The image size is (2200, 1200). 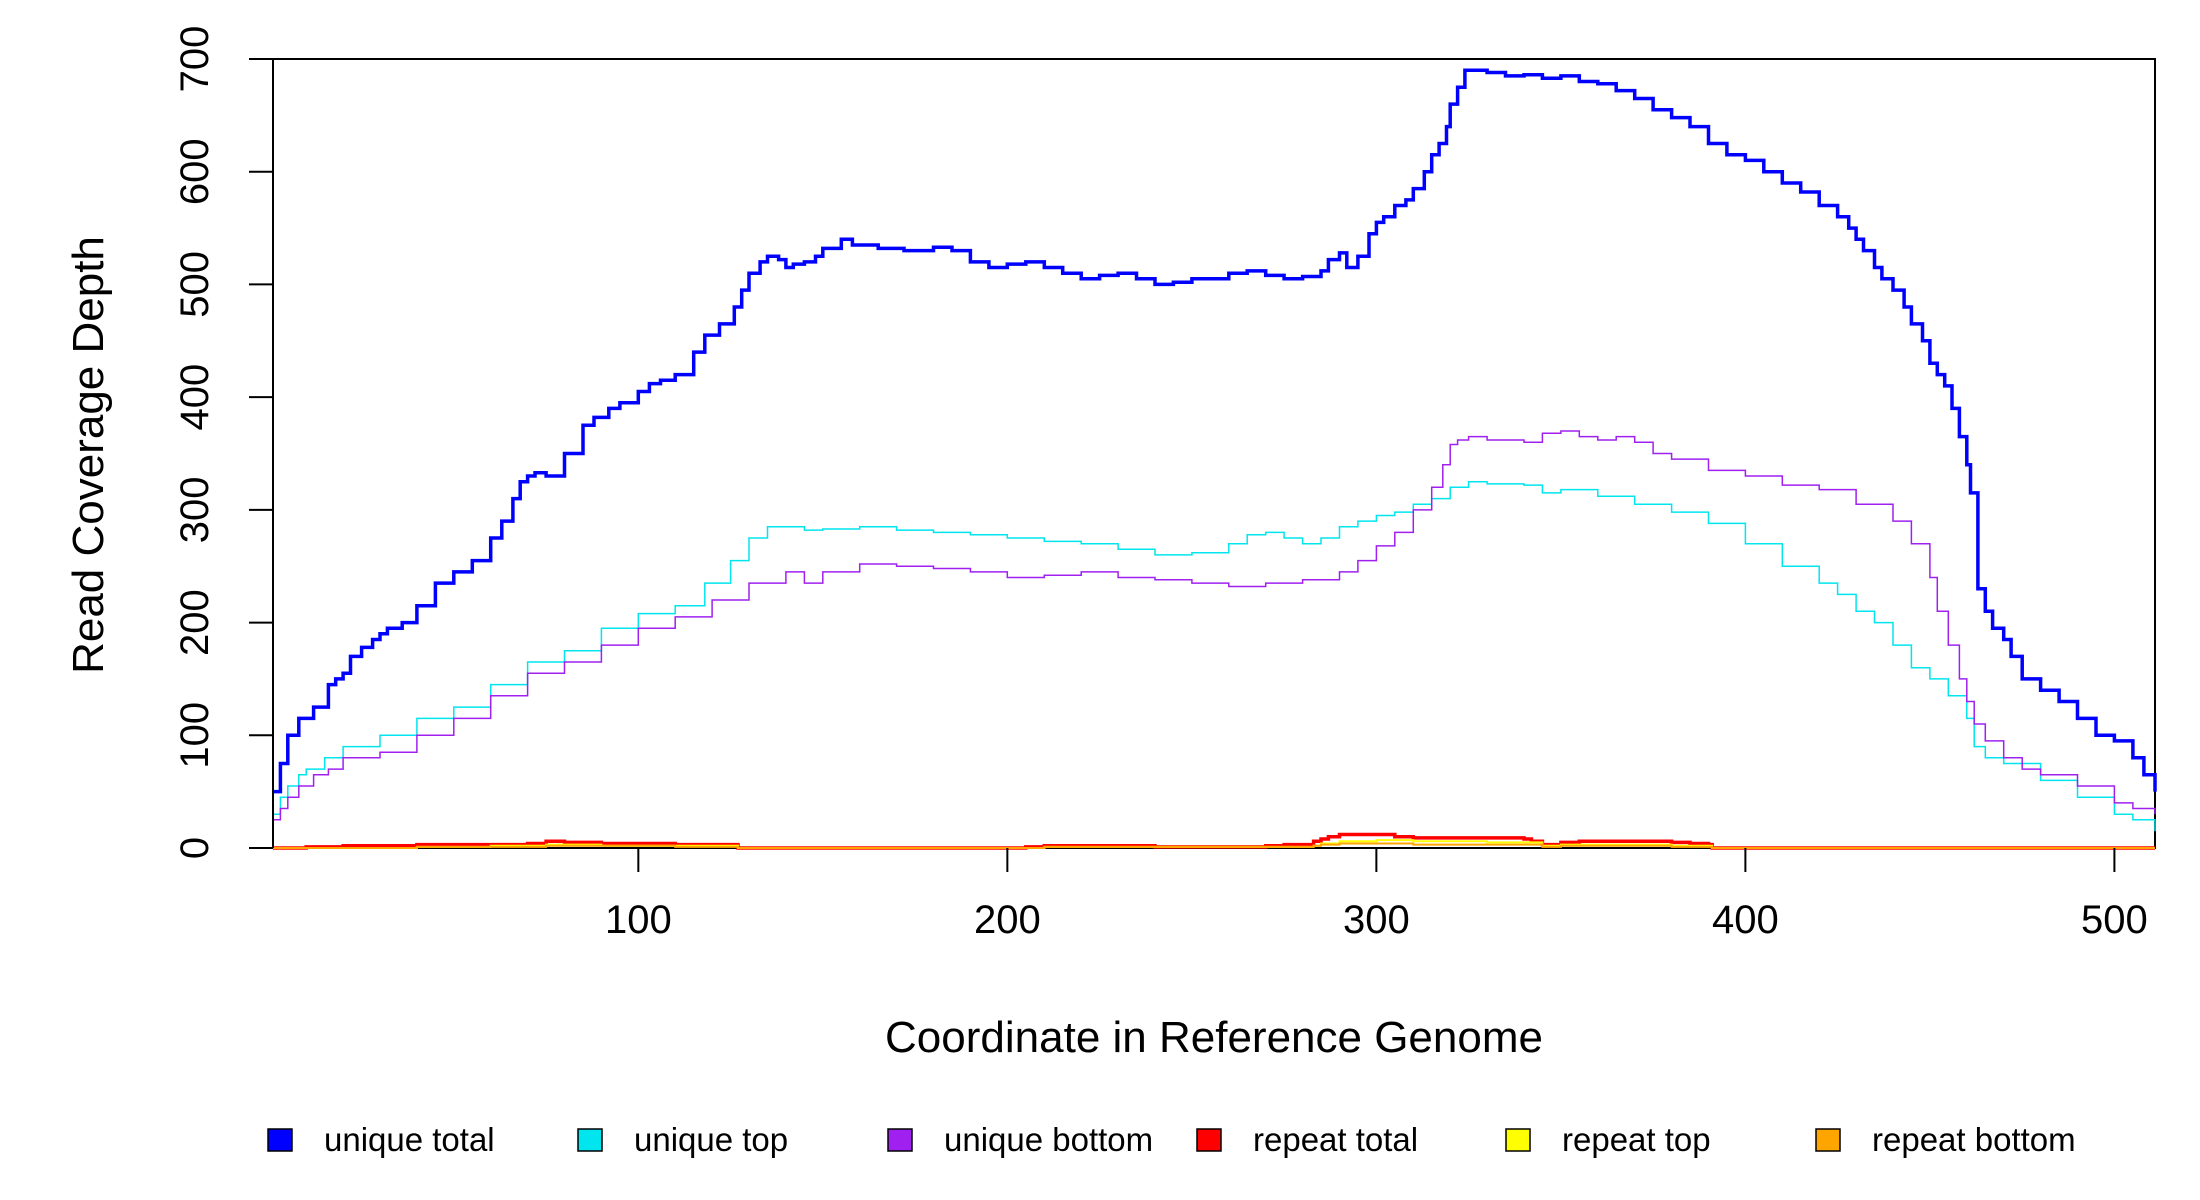 I want to click on legend-label: unique top, so click(x=711, y=1139).